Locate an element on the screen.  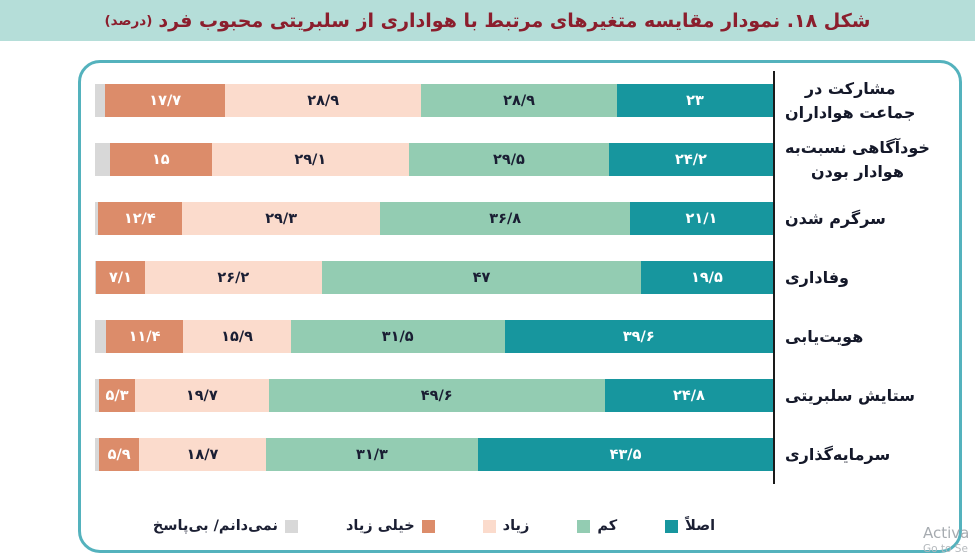
bar-segment: ۱۵ is located at coordinates (160, 159).